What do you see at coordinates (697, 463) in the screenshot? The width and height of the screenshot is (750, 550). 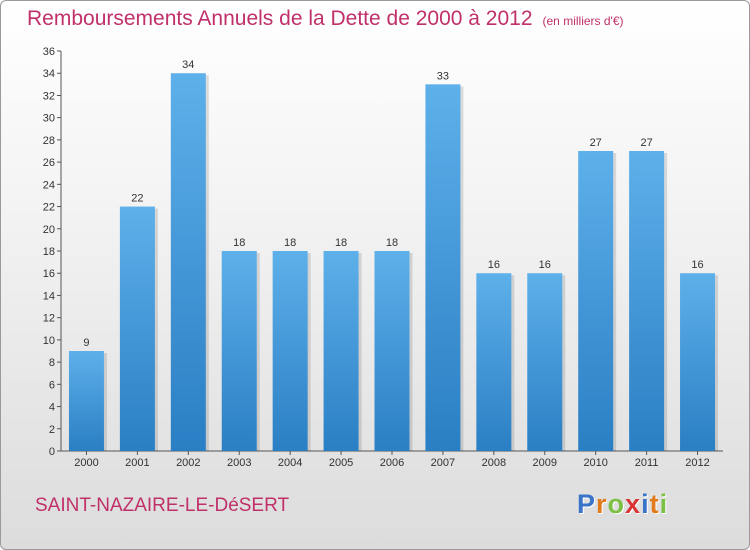 I see `x-tick-label: 2012` at bounding box center [697, 463].